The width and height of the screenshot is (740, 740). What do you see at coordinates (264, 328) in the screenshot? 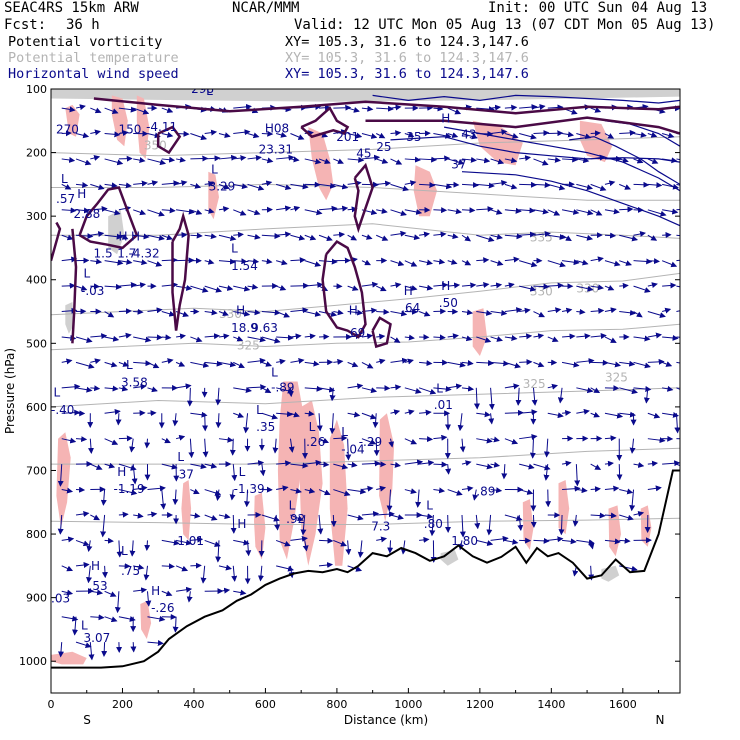
I see `annotation-31: 9.63` at bounding box center [264, 328].